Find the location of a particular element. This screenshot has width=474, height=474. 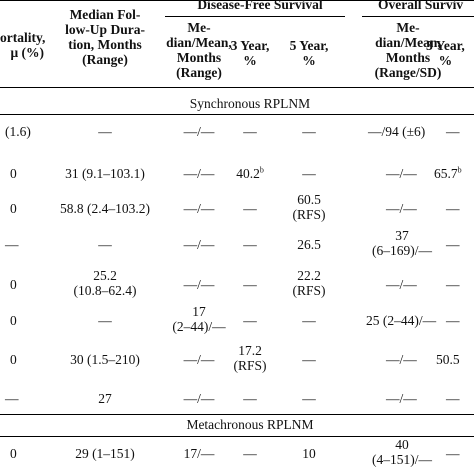

row9-os-median: 40 (4–151)/— is located at coordinates (402, 452).